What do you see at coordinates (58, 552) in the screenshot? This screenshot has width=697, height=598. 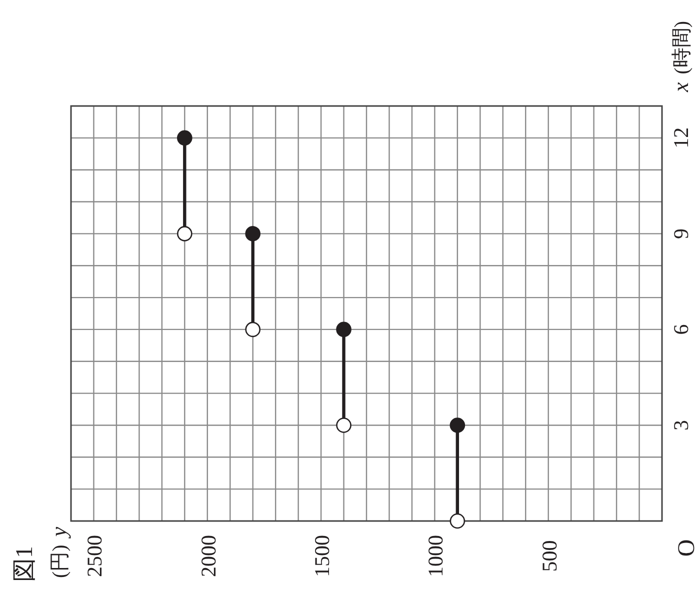 I see `text: (円) y` at bounding box center [58, 552].